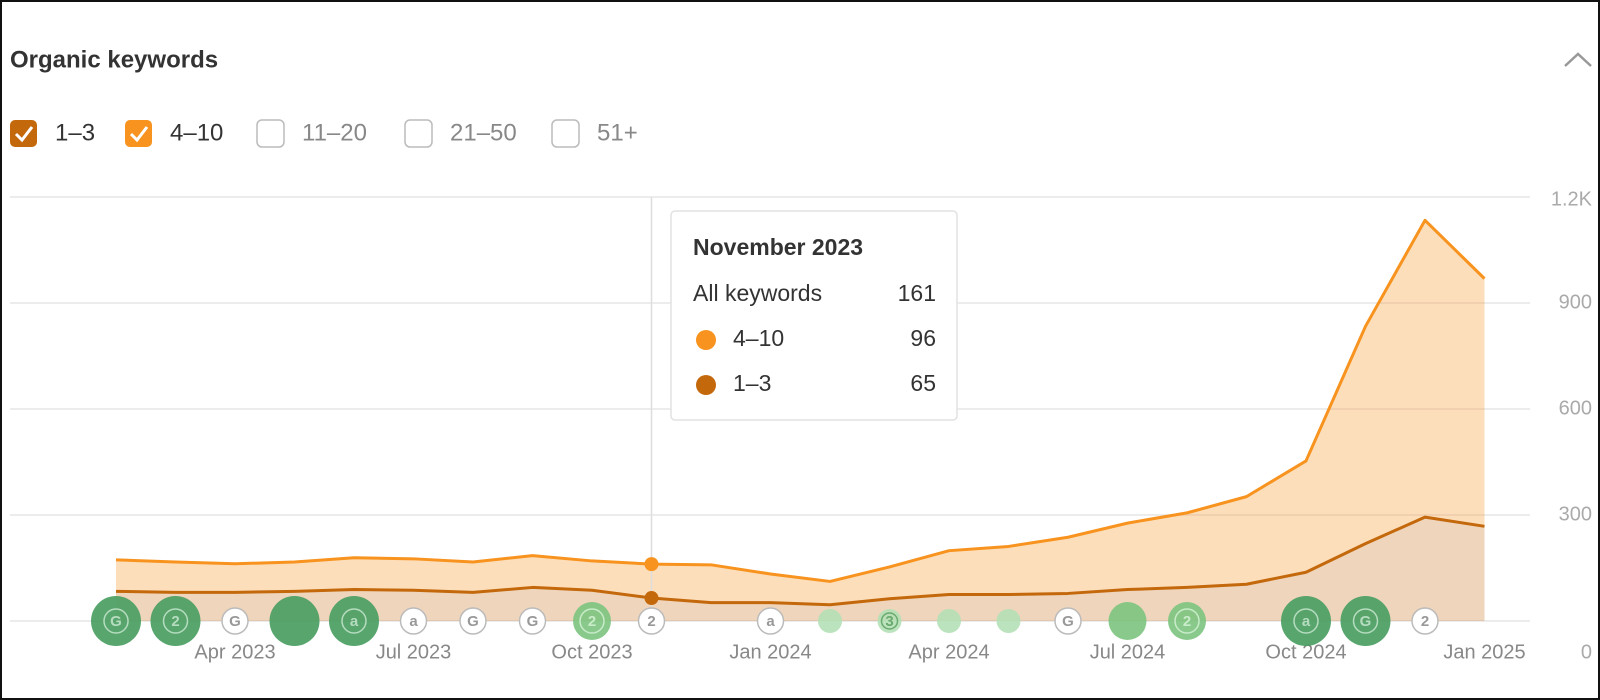  Describe the element at coordinates (1575, 302) in the screenshot. I see `y-tick-label: 900` at that location.